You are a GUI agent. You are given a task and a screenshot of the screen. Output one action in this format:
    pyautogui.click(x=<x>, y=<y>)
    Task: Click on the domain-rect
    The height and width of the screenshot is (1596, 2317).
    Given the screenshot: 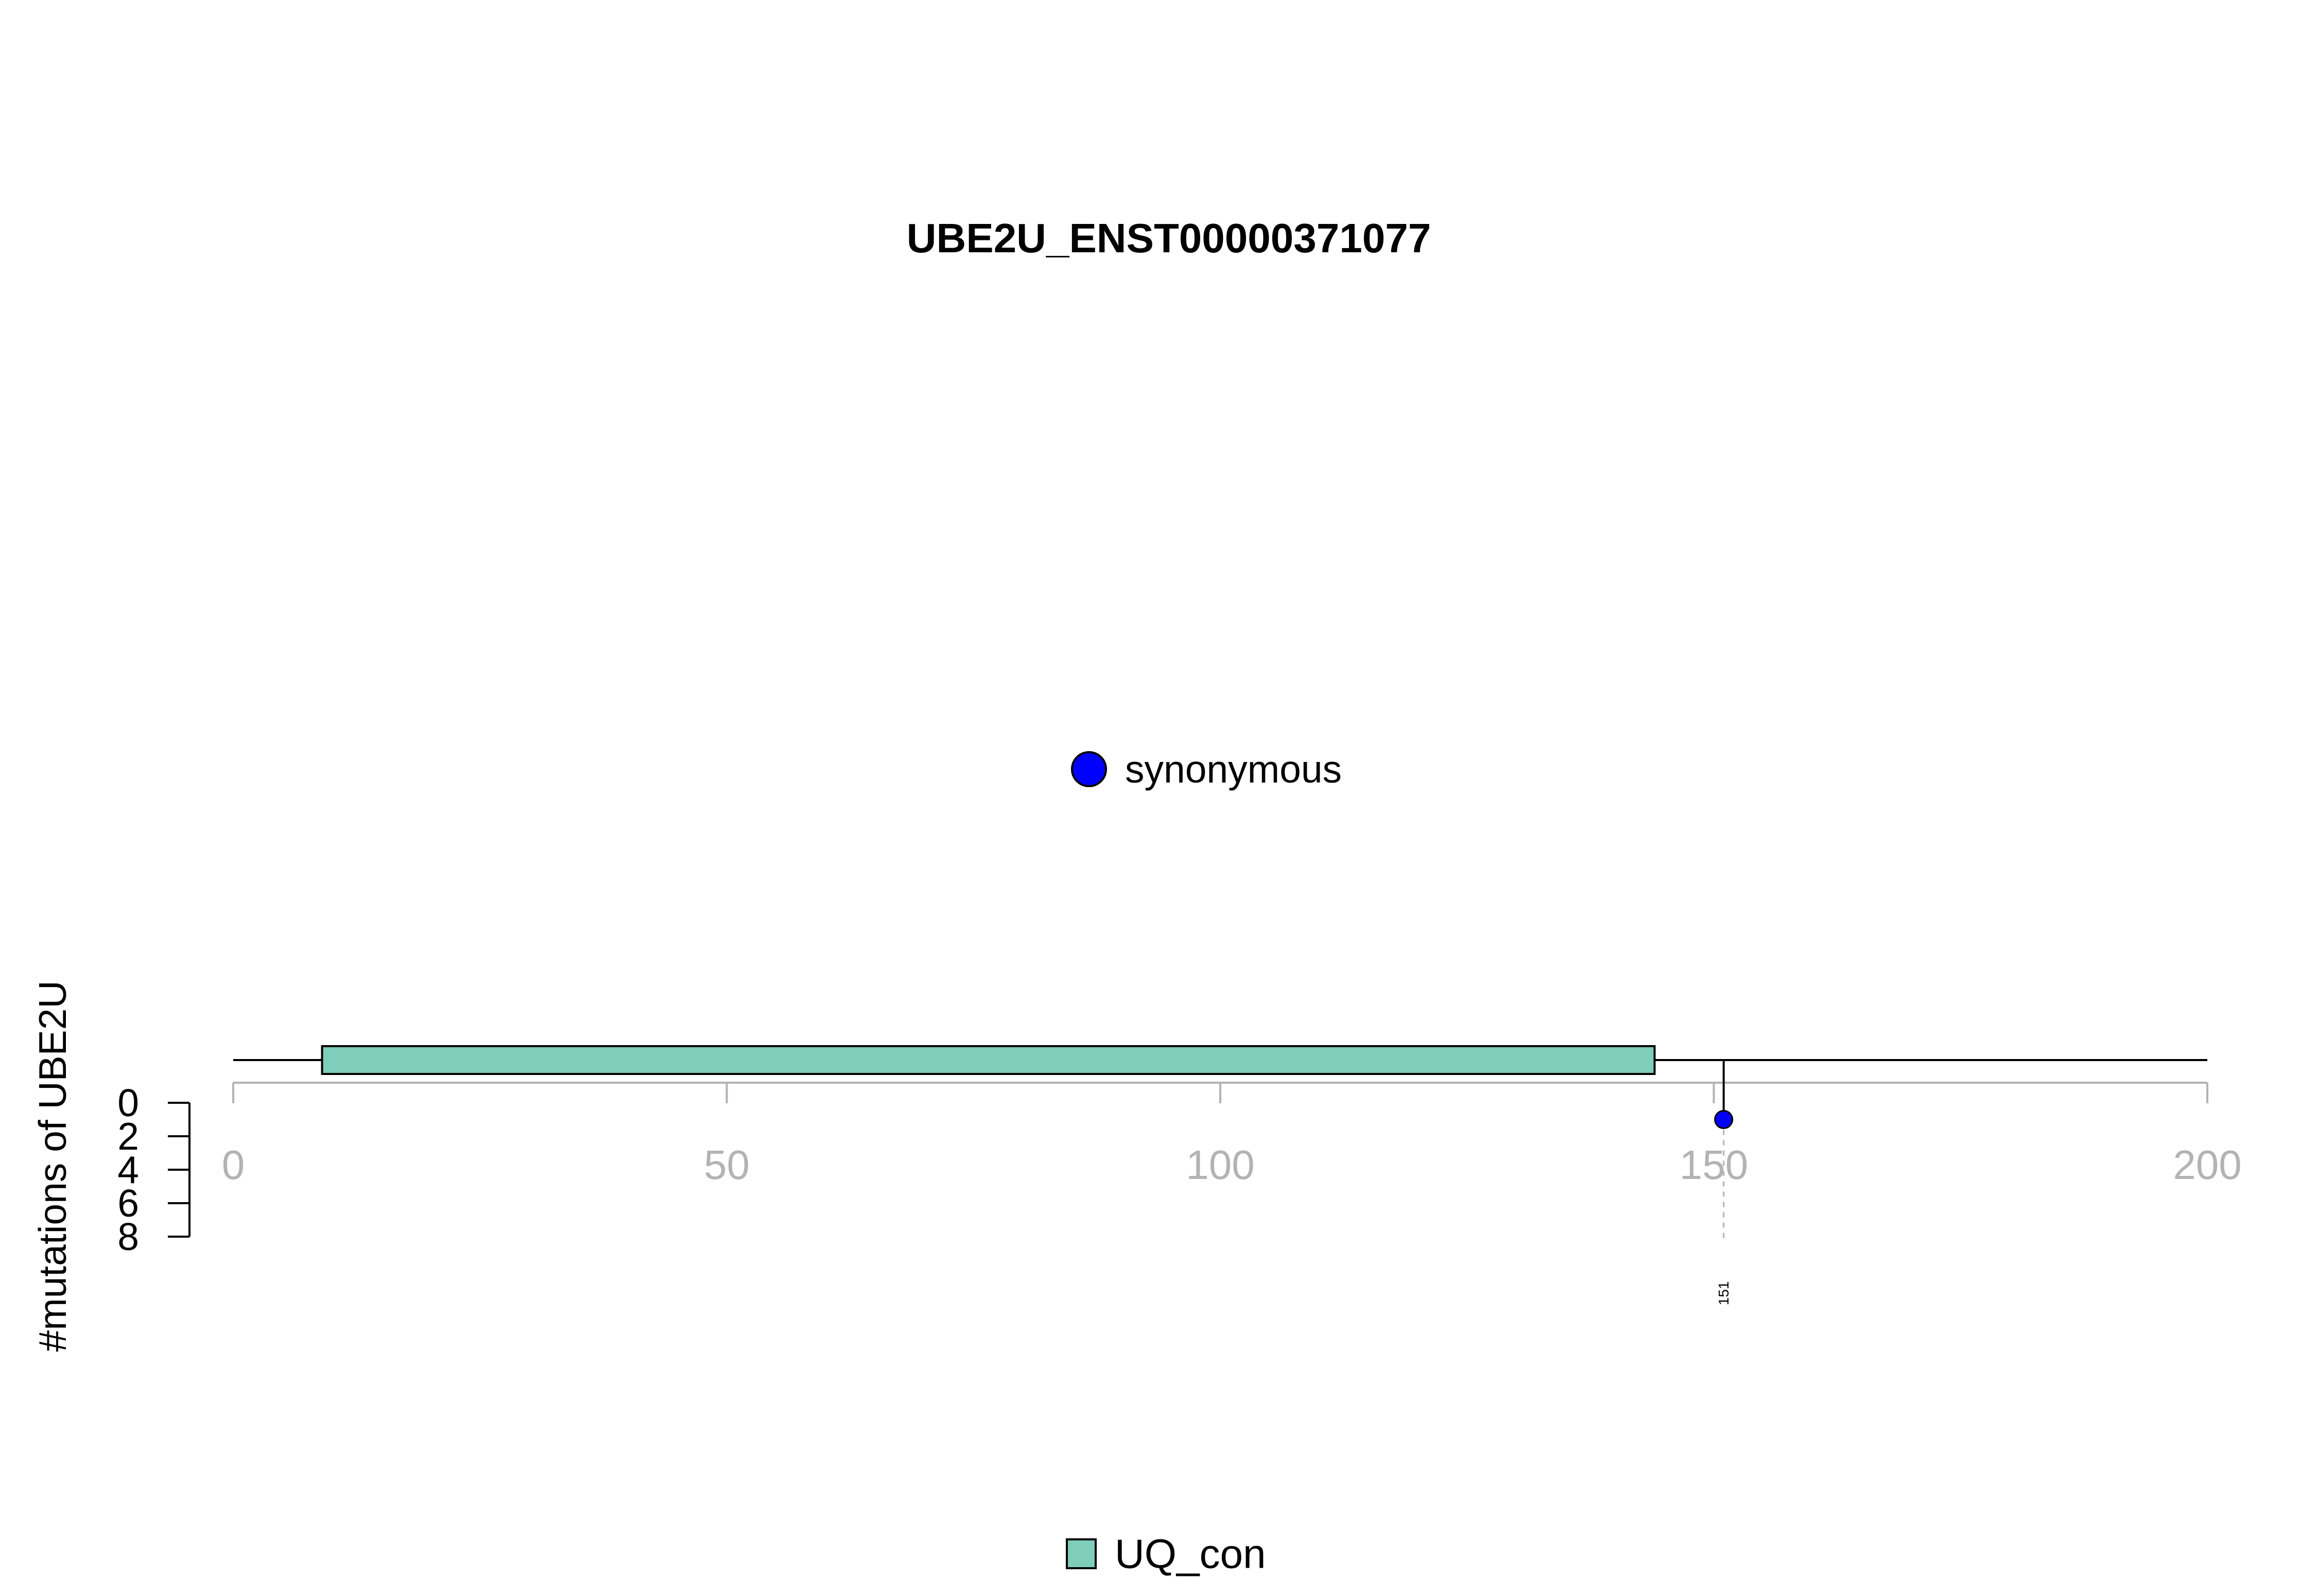 What is the action you would take?
    pyautogui.click(x=988, y=1060)
    